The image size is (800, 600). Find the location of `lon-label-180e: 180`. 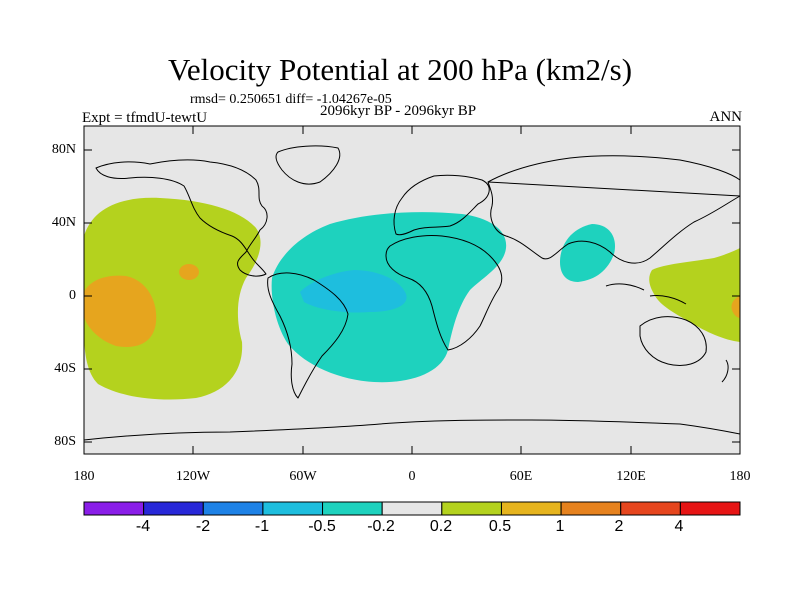

lon-label-180e: 180 is located at coordinates (740, 476).